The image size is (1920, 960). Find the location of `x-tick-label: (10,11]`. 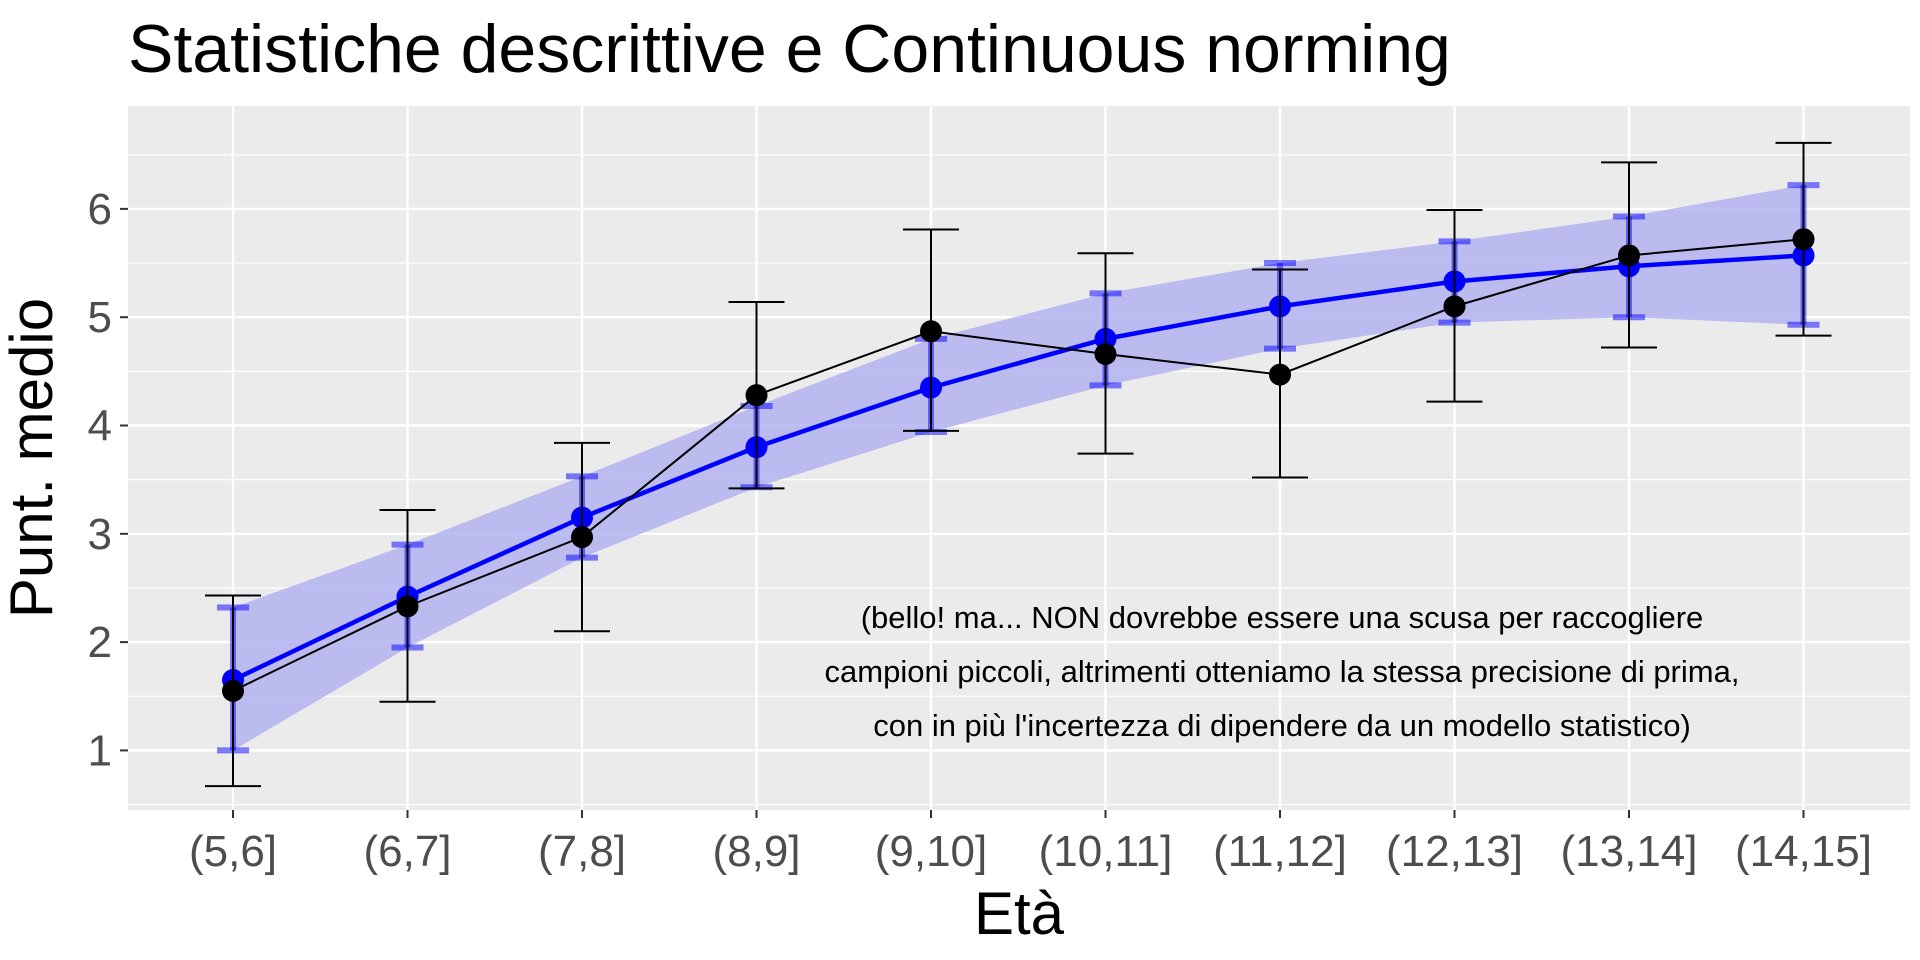

x-tick-label: (10,11] is located at coordinates (1106, 851).